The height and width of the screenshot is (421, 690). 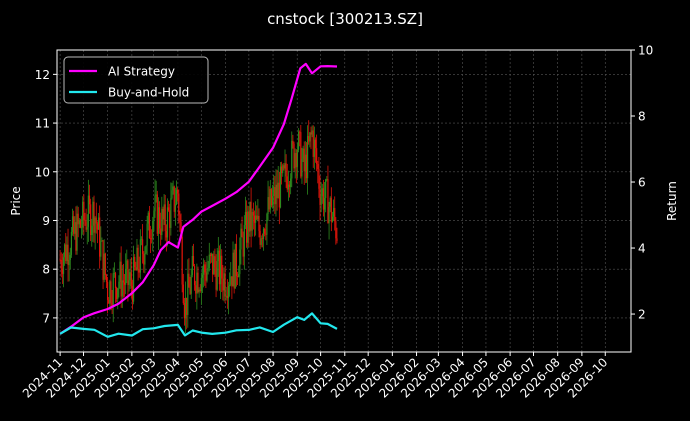 I want to click on legend-label: AI Strategy, so click(x=141, y=72).